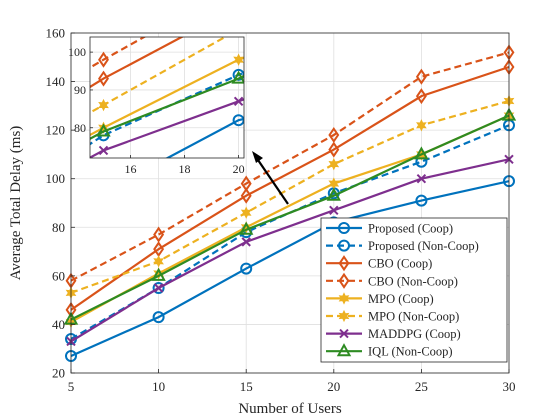  Describe the element at coordinates (56, 81) in the screenshot. I see `y-tick-label: 140` at that location.